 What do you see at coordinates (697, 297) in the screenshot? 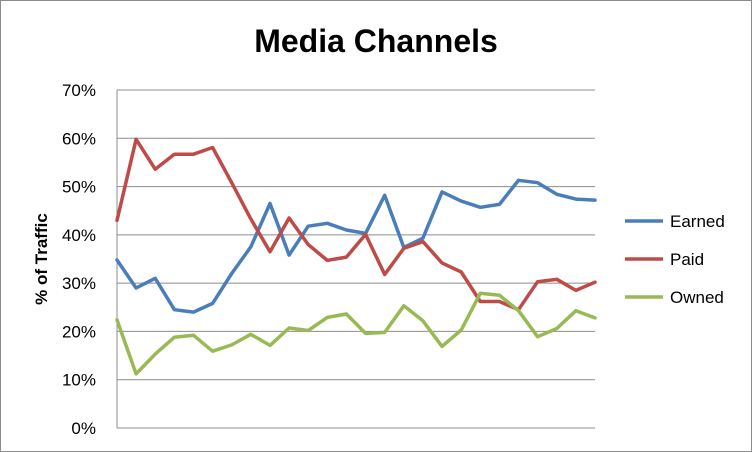
I see `legend-label-owned: Owned` at bounding box center [697, 297].